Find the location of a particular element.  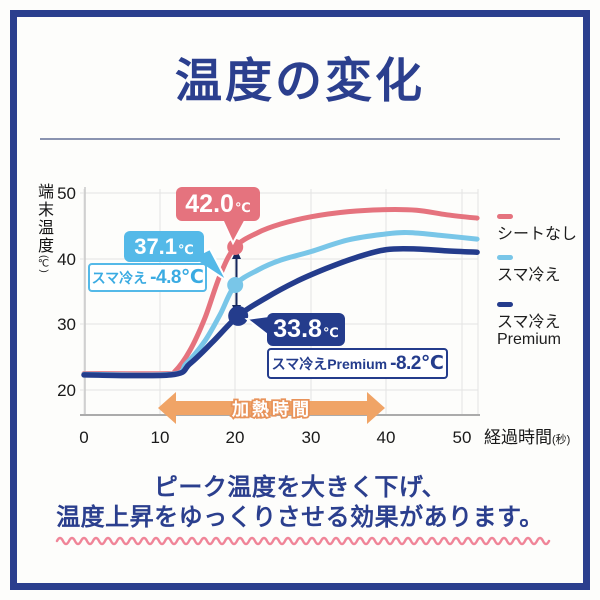

footer-message: ピーク温度を大きく下げ、 温度上昇をゆっくりさせる効果があります。 is located at coordinates (300, 503).